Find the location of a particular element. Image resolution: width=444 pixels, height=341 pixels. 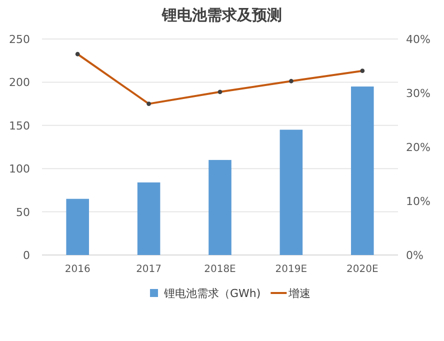

y-tick-label: 150 is located at coordinates (19, 125).